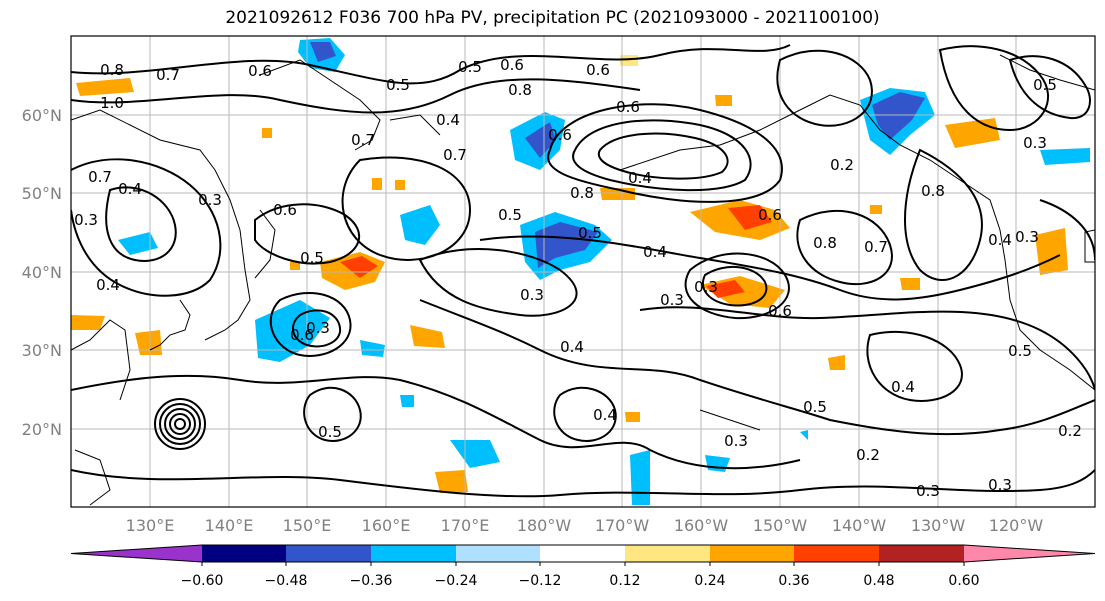 The image size is (1105, 601). Describe the element at coordinates (938, 525) in the screenshot. I see `lon-label: 130°W` at that location.